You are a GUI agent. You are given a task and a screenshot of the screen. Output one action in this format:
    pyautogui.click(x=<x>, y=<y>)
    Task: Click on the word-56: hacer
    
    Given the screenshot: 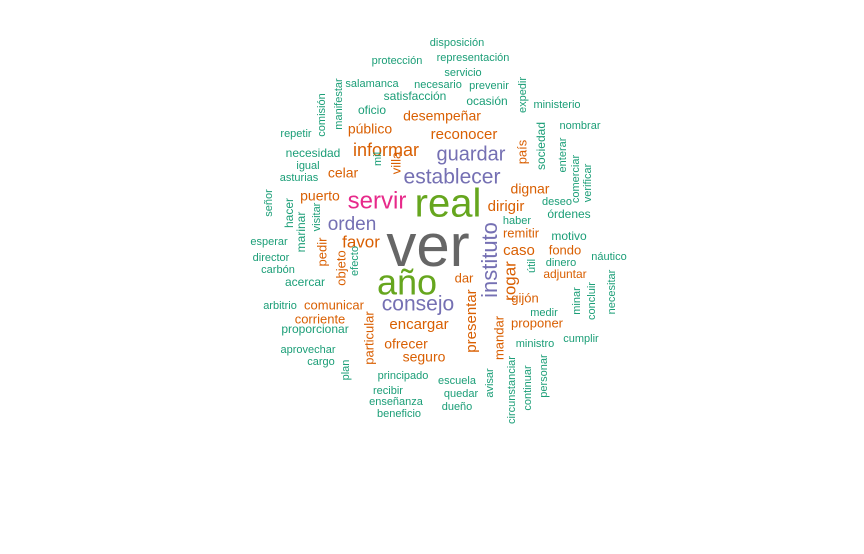 What is the action you would take?
    pyautogui.click(x=289, y=213)
    